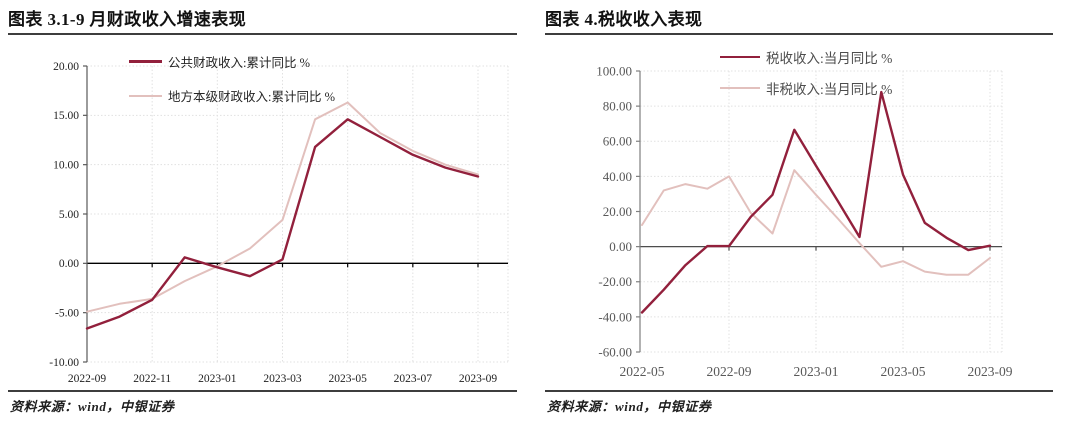 The width and height of the screenshot is (1080, 424). I want to click on y-tick-label: -5.00, so click(67, 314).